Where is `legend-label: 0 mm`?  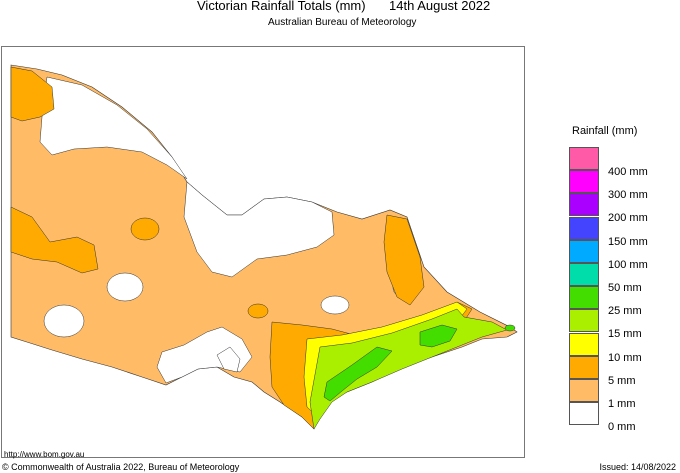
legend-label: 0 mm is located at coordinates (622, 427).